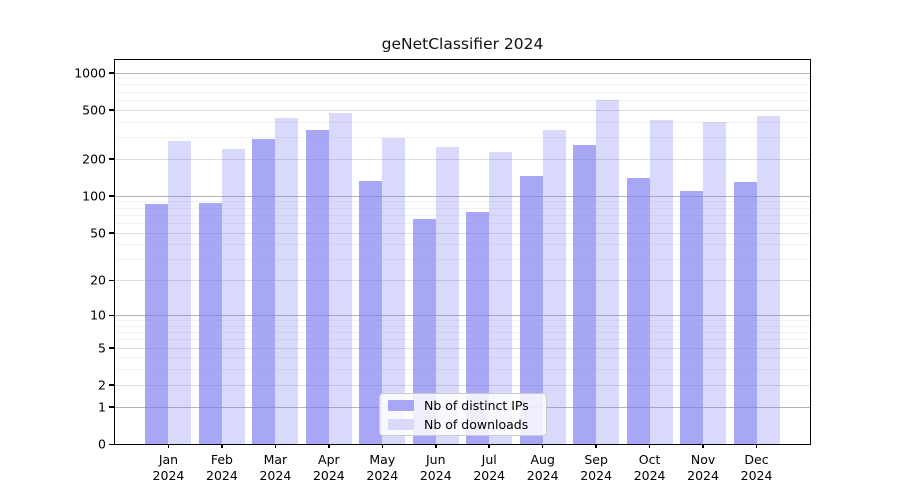 This screenshot has width=900, height=500. I want to click on bar-nb-of-downloads-sep-2024, so click(608, 271).